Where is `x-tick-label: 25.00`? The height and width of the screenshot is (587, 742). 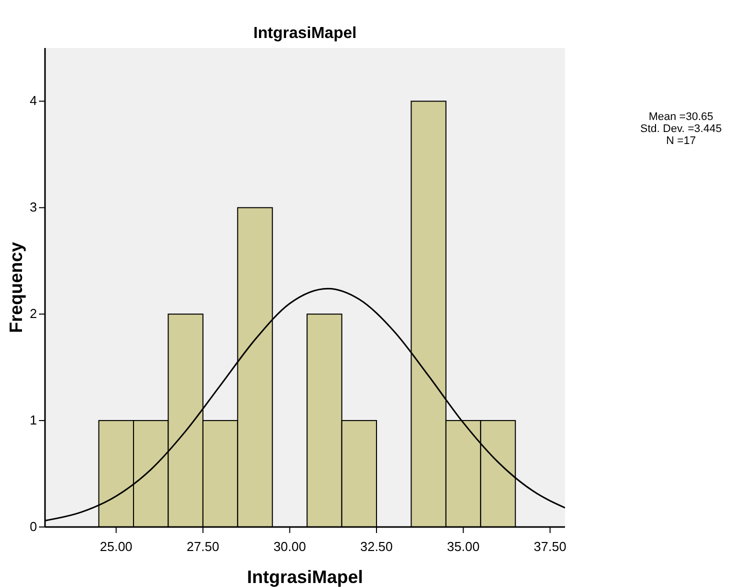
x-tick-label: 25.00 is located at coordinates (116, 546).